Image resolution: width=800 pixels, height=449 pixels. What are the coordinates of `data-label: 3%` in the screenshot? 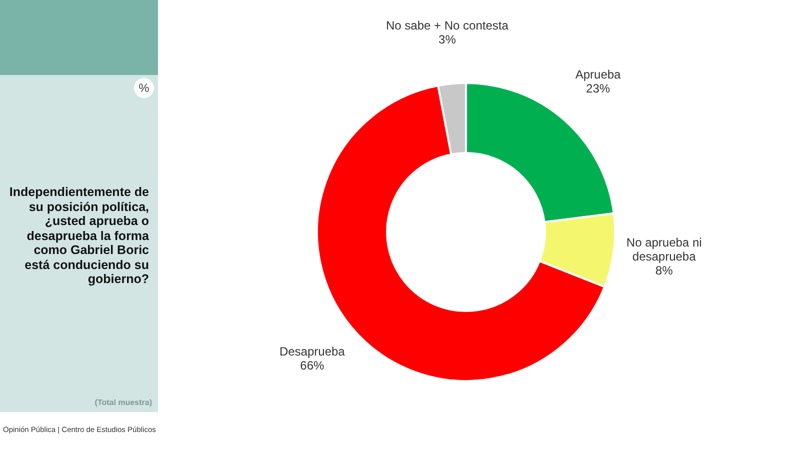 It's located at (447, 39).